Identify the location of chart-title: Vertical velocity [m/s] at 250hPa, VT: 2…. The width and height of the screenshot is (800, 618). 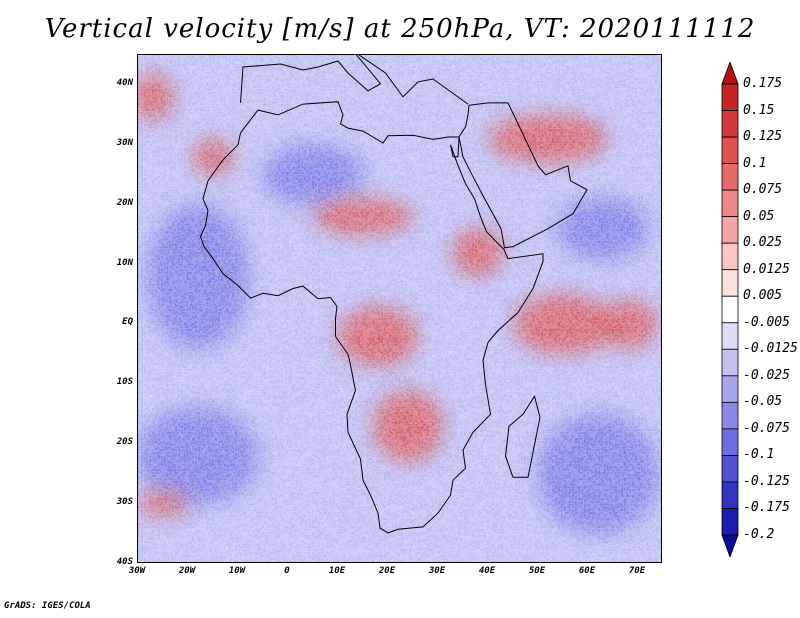
(400, 29).